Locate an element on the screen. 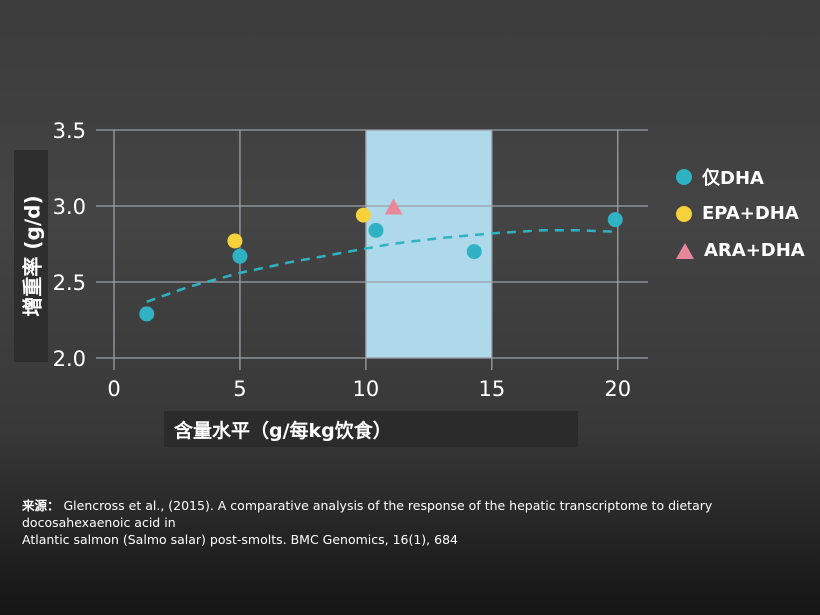 This screenshot has height=615, width=820. y-axis-label-background is located at coordinates (31, 256).